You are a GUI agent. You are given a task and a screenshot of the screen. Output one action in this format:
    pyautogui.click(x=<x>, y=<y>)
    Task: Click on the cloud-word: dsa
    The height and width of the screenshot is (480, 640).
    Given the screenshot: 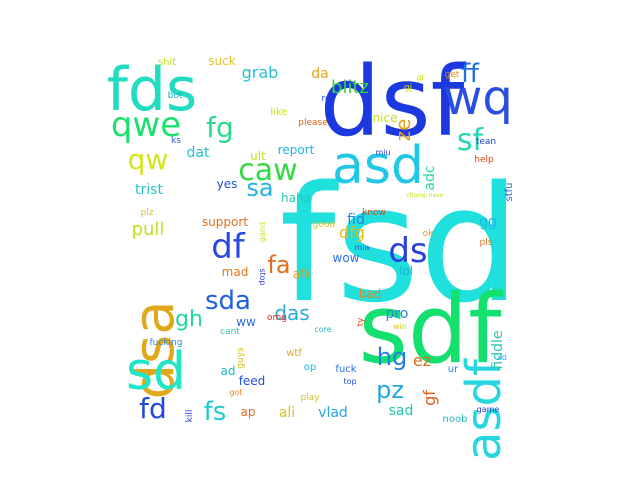 What is the action you would take?
    pyautogui.click(x=154, y=349)
    